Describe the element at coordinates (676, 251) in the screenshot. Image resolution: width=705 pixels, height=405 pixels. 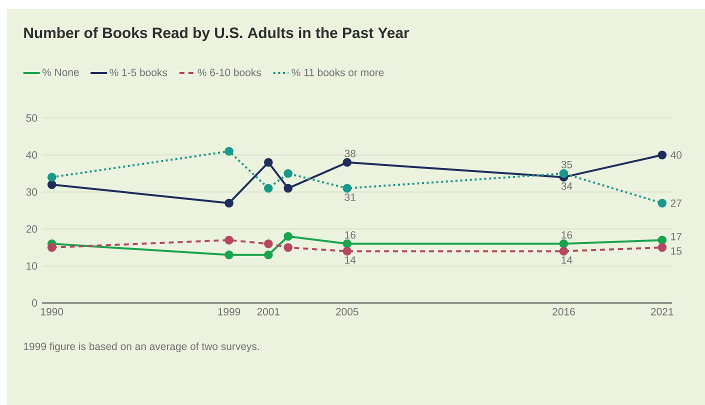
I see `data-label: 15` at that location.